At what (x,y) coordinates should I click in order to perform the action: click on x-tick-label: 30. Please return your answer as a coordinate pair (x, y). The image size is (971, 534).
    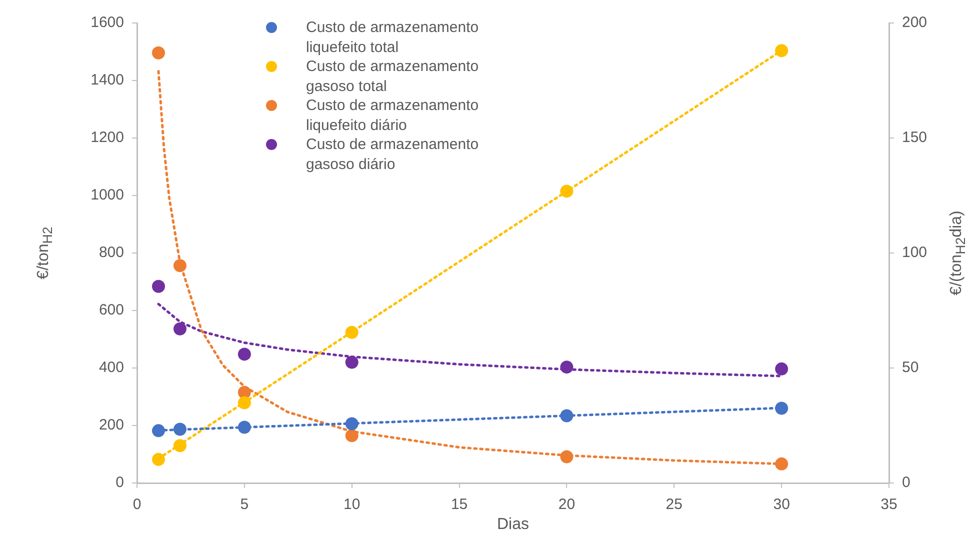
    Looking at the image, I should click on (781, 505).